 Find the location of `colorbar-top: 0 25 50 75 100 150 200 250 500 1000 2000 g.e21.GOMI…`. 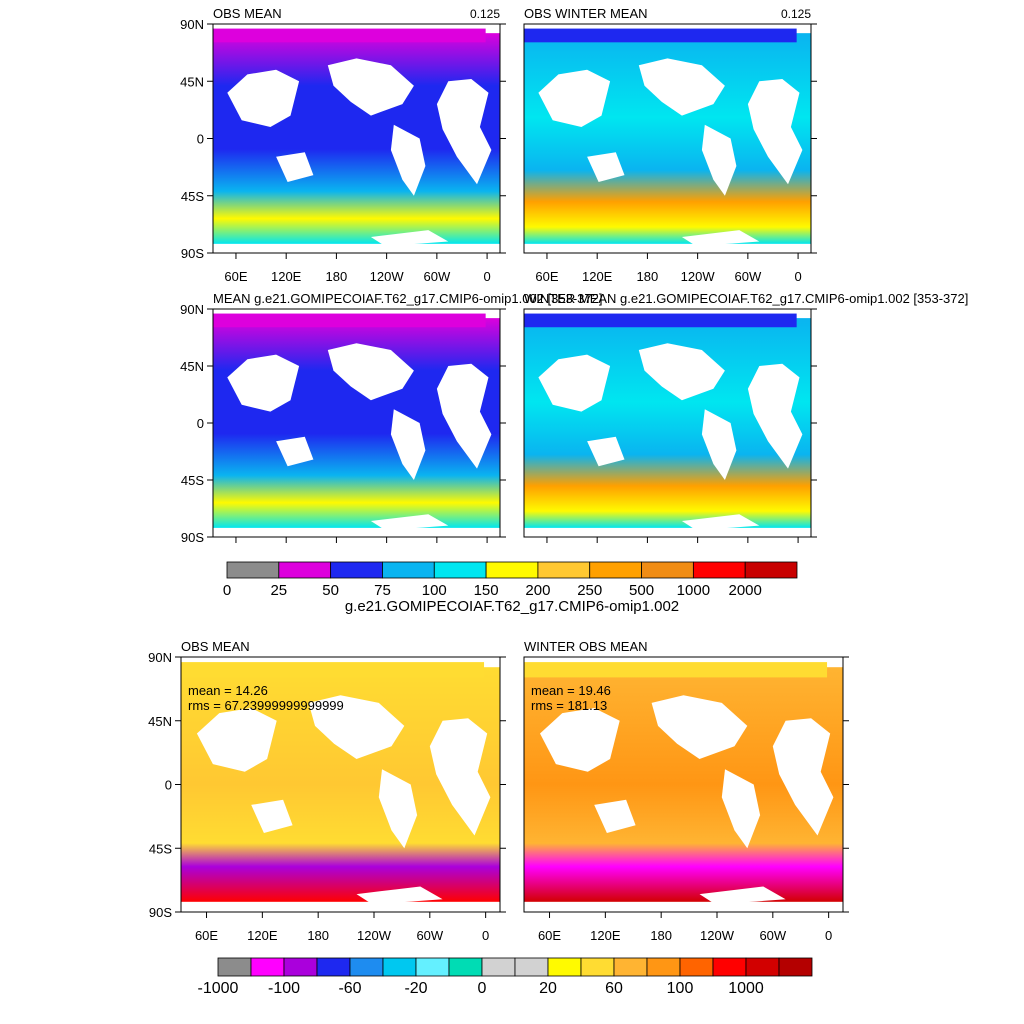

colorbar-top: 0 25 50 75 100 150 200 250 500 1000 2000 g.e21.GOMI… is located at coordinates (510, 588).